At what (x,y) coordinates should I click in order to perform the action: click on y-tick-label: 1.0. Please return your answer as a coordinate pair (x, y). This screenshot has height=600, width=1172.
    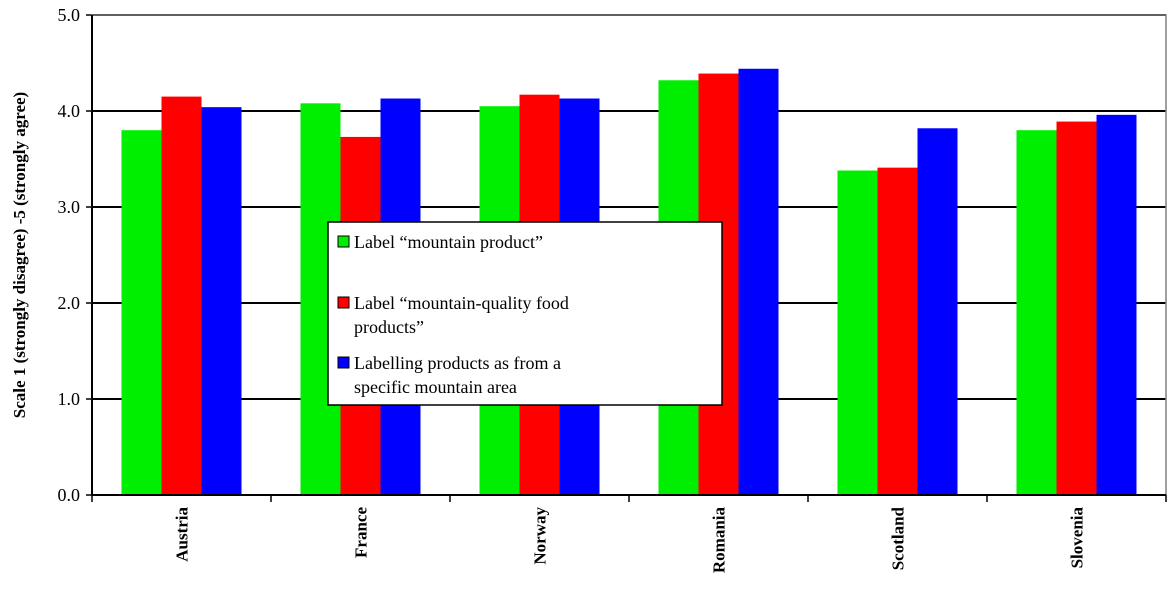
    Looking at the image, I should click on (69, 399).